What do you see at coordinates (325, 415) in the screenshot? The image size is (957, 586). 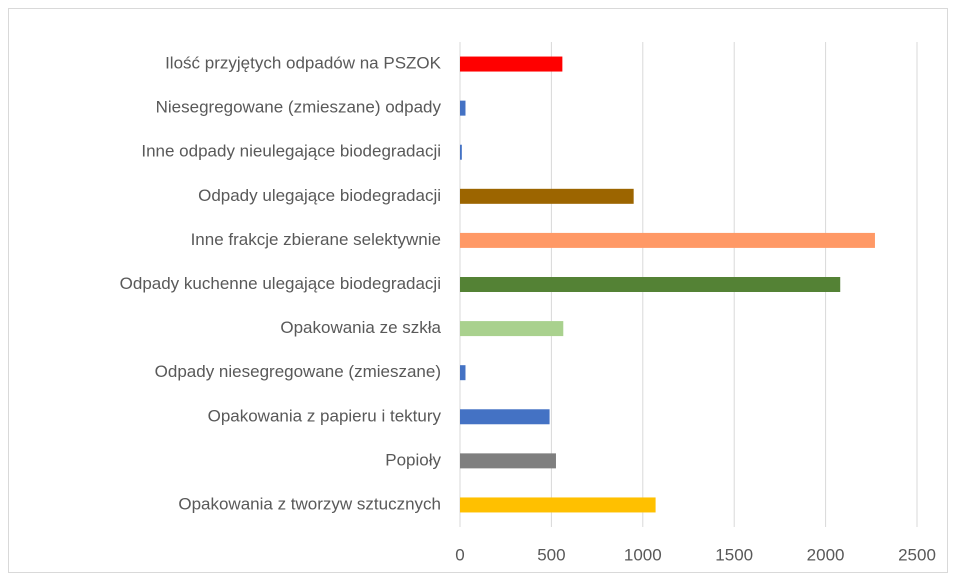 I see `y-tick-label: Opakowania z papieru i tektury` at bounding box center [325, 415].